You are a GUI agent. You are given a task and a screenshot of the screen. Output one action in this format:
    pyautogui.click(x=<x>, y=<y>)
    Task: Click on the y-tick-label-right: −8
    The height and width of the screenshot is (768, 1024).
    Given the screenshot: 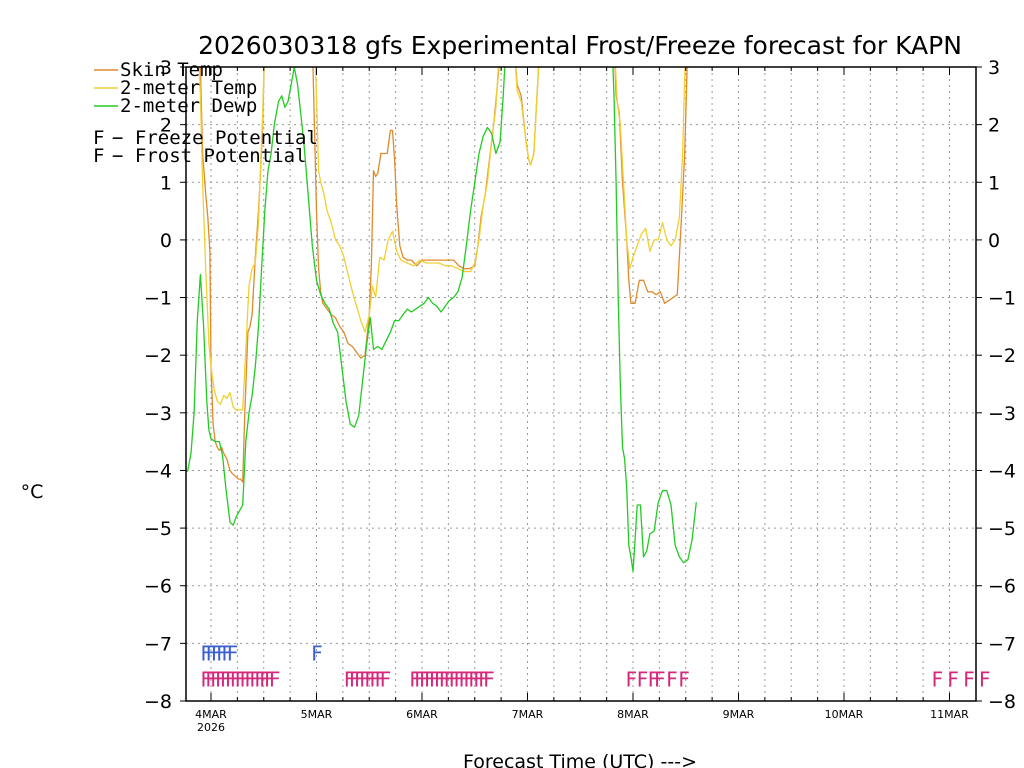 What is the action you would take?
    pyautogui.click(x=1002, y=702)
    